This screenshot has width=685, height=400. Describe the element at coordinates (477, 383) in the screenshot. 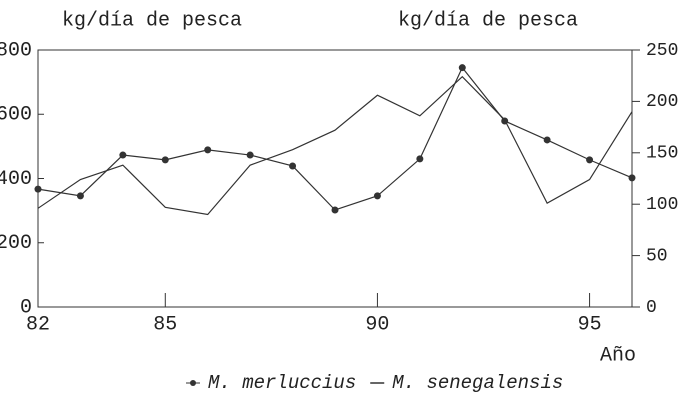

I see `legend-label: M. senegalensis` at that location.